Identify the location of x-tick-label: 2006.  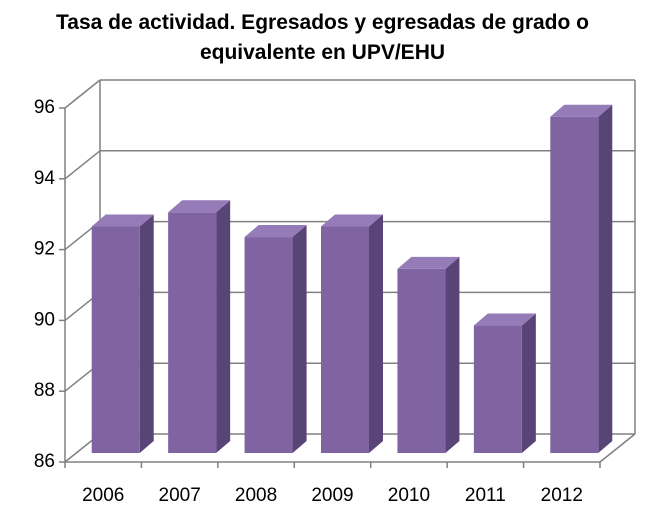
(103, 495).